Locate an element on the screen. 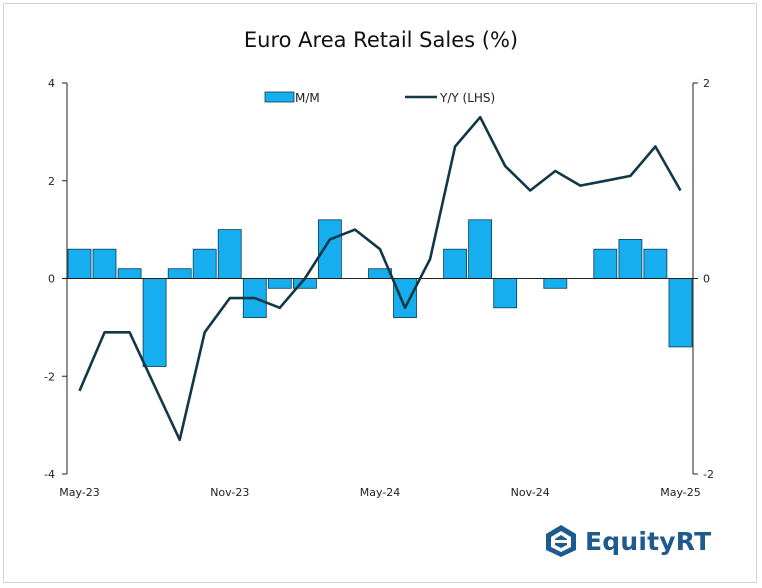 This screenshot has width=762, height=588. brand-name: EquityRT is located at coordinates (648, 541).